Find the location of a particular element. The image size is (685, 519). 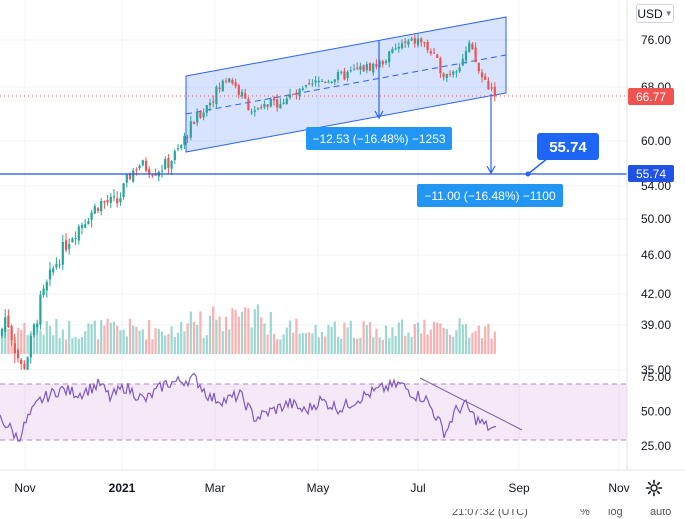

auto-toggle: auto is located at coordinates (661, 513).